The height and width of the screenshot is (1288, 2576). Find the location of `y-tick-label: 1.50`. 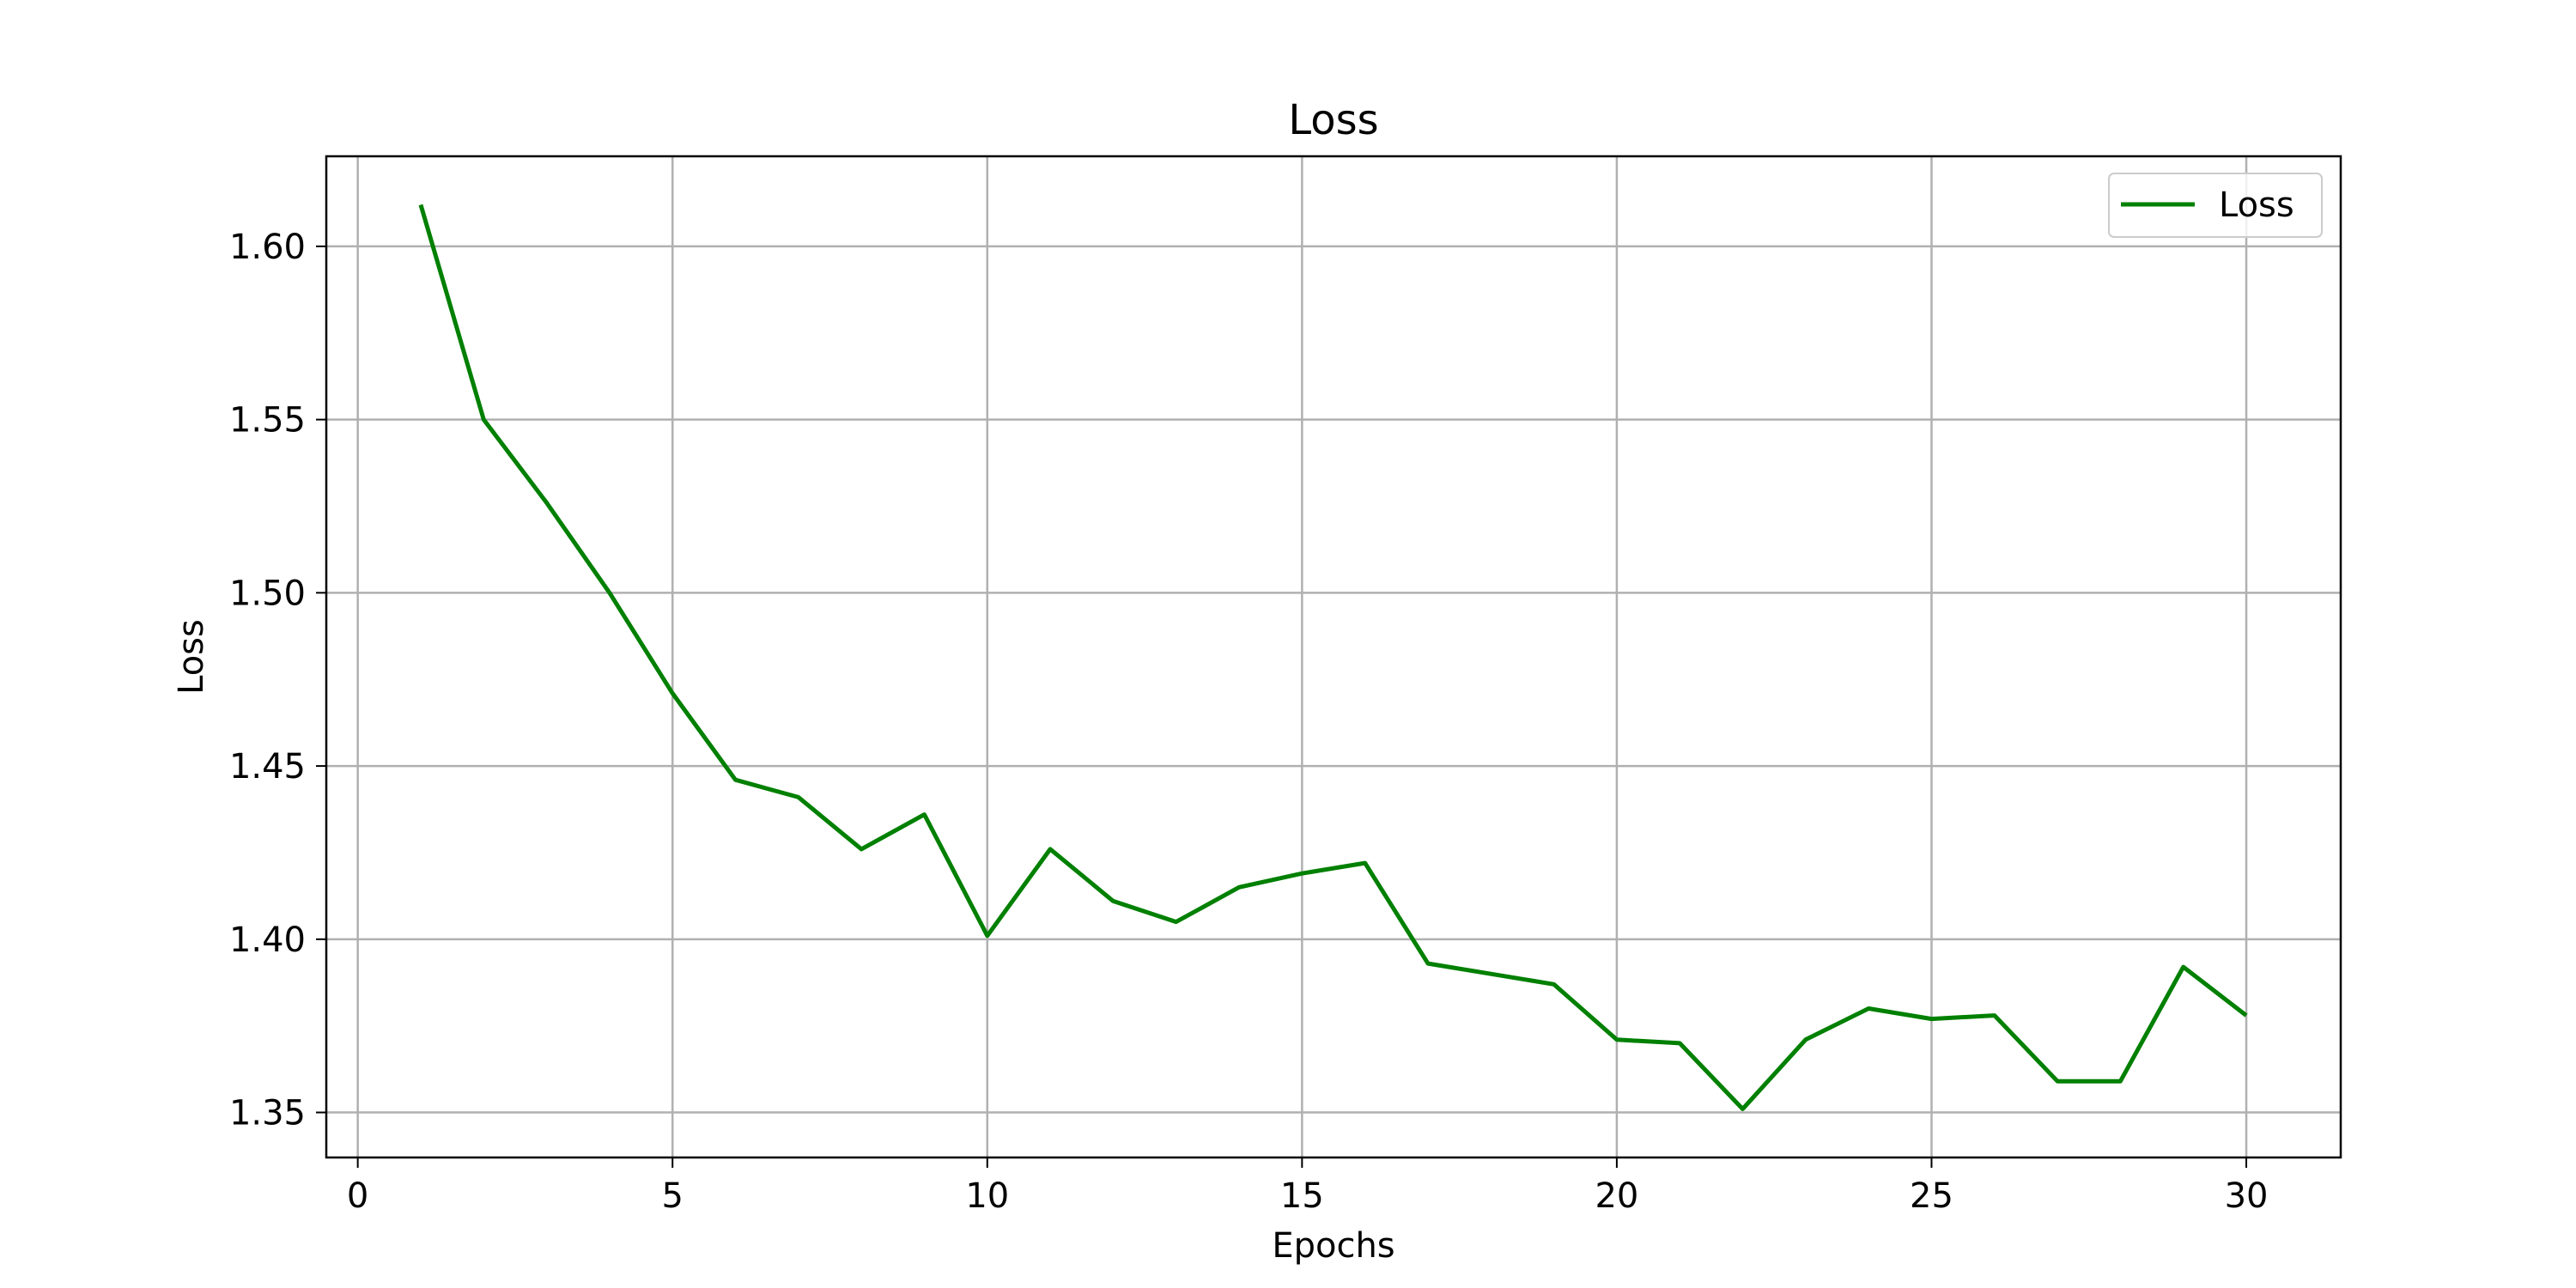

y-tick-label: 1.50 is located at coordinates (268, 594).